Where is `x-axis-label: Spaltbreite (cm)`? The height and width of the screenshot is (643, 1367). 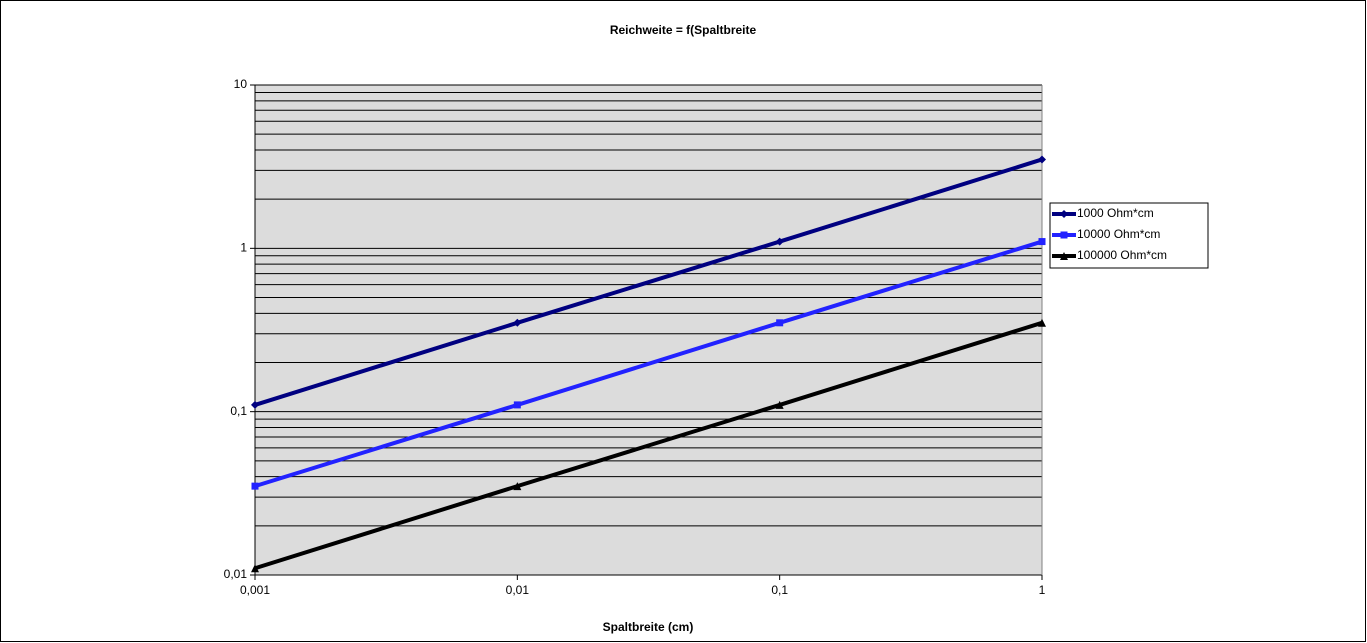
x-axis-label: Spaltbreite (cm) is located at coordinates (648, 627).